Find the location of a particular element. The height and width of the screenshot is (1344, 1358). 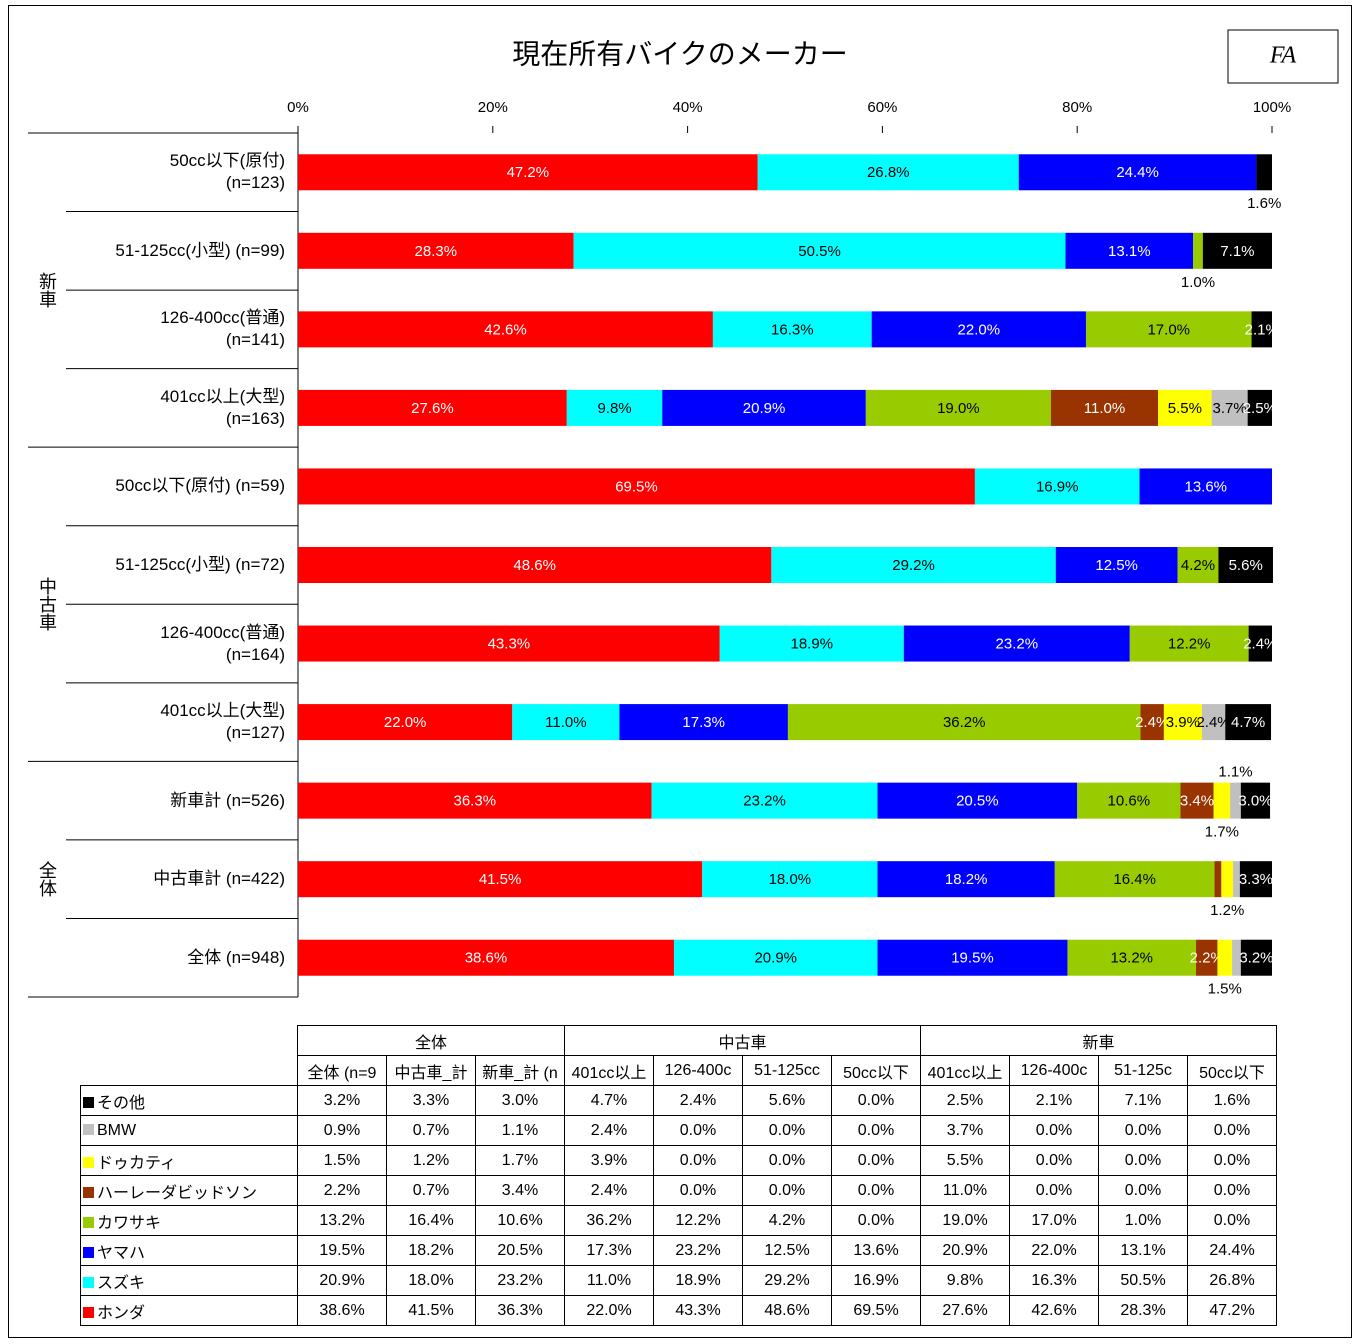

table-cell: 2.5% is located at coordinates (965, 1100).